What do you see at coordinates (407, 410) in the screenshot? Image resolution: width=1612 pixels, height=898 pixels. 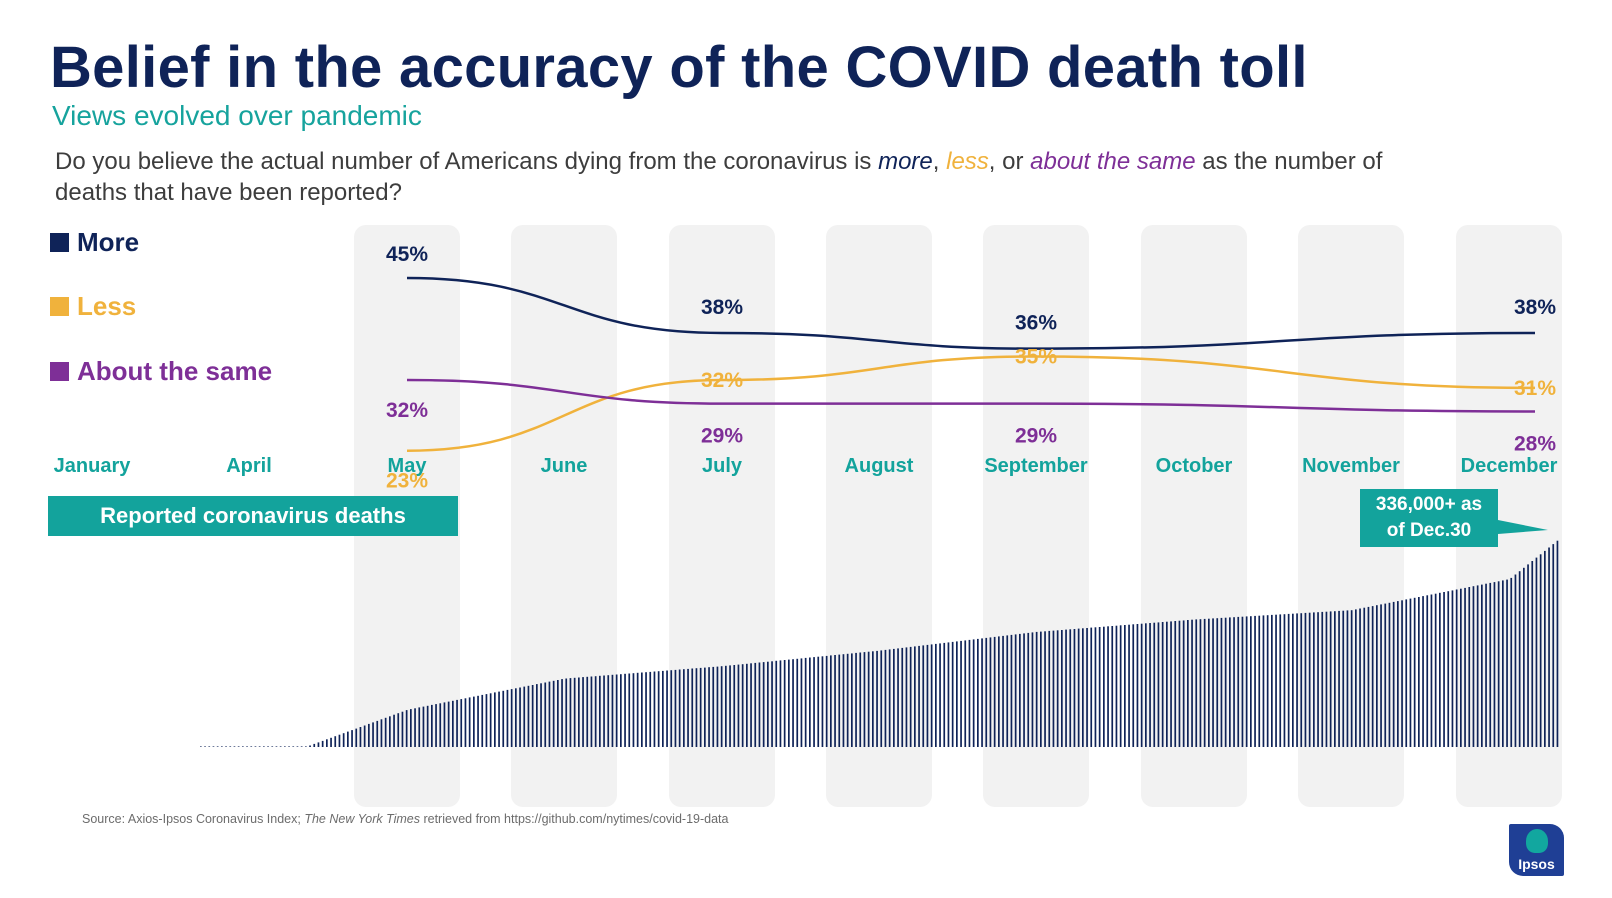 I see `data-label-about-the-same-may: 32%` at bounding box center [407, 410].